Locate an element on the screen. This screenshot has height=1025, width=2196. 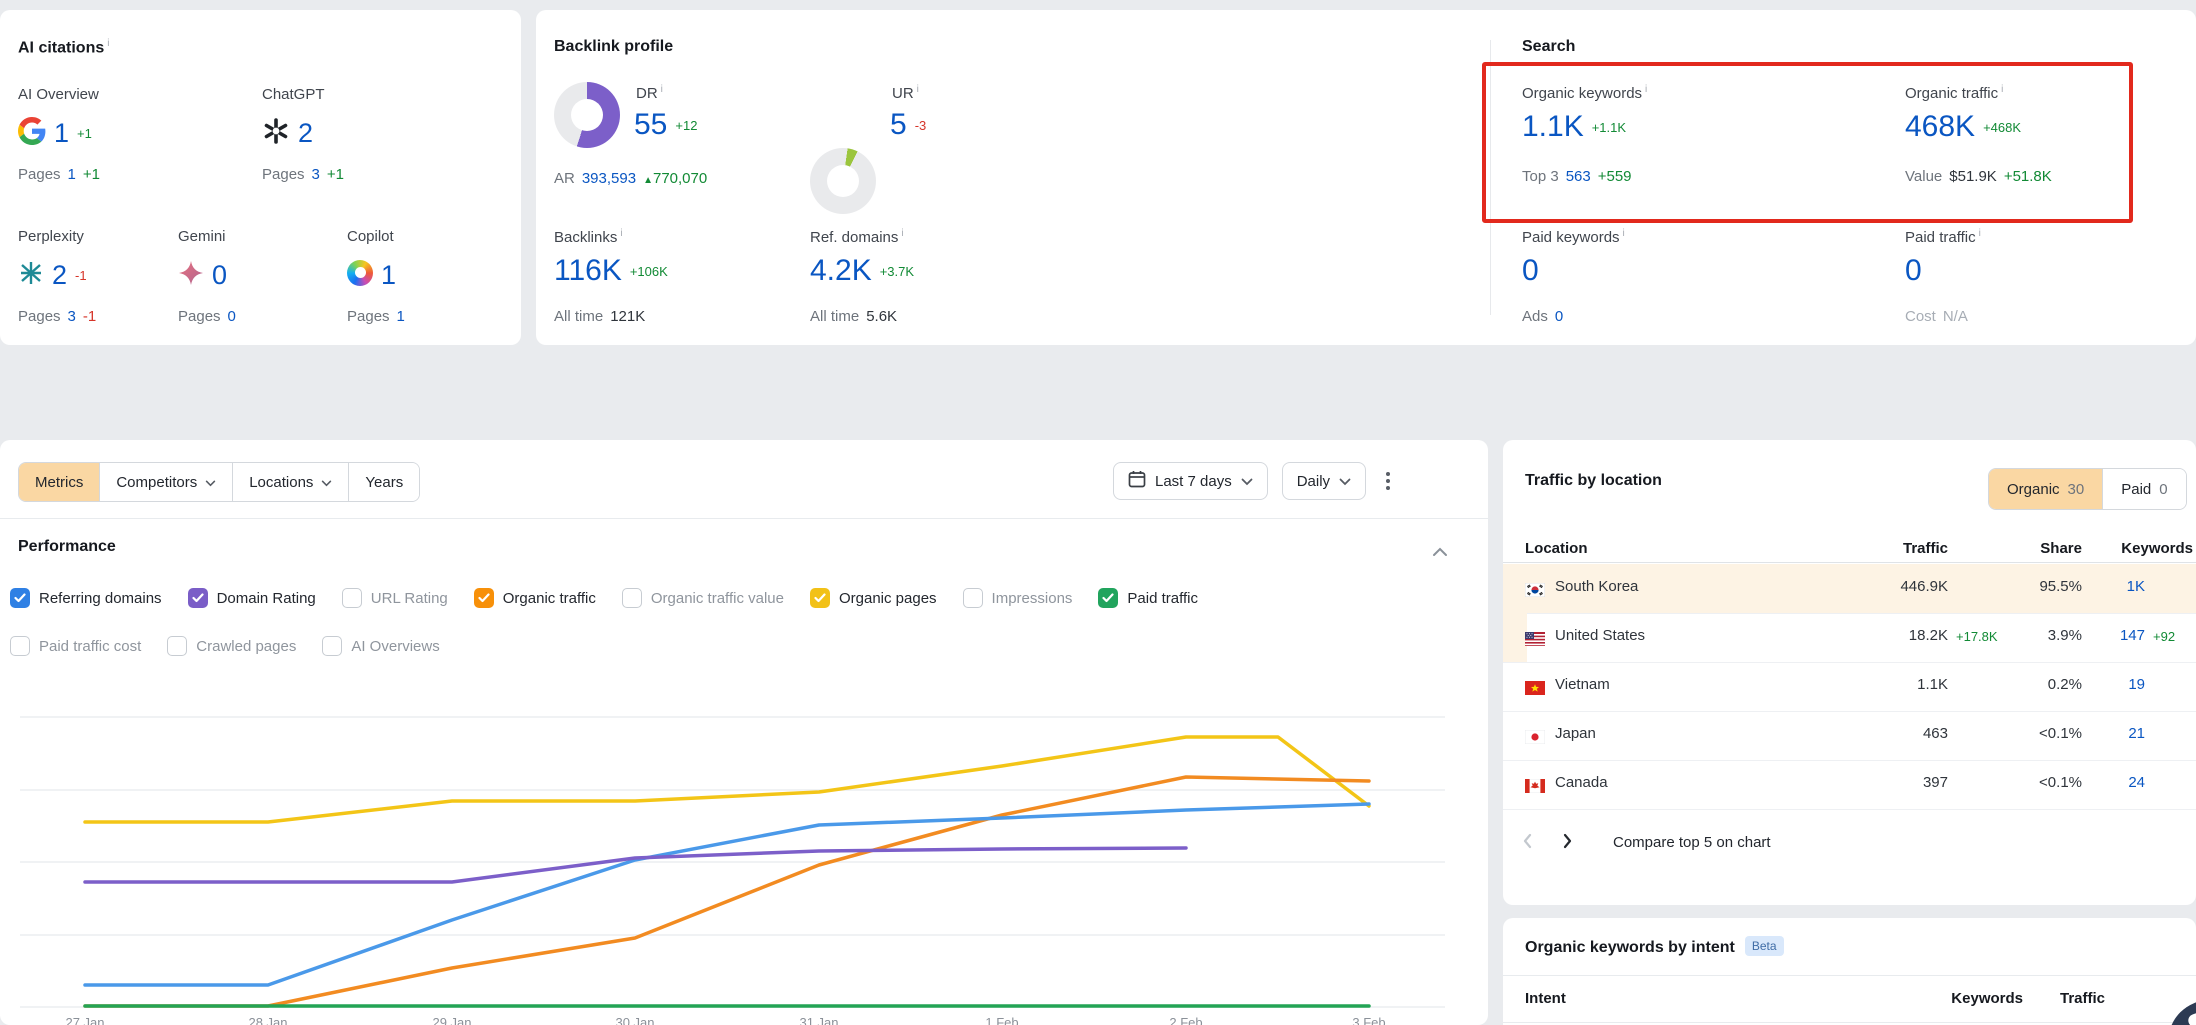
organic-paid-toggle: Organic 30 Paid 0 is located at coordinates (2087, 489).